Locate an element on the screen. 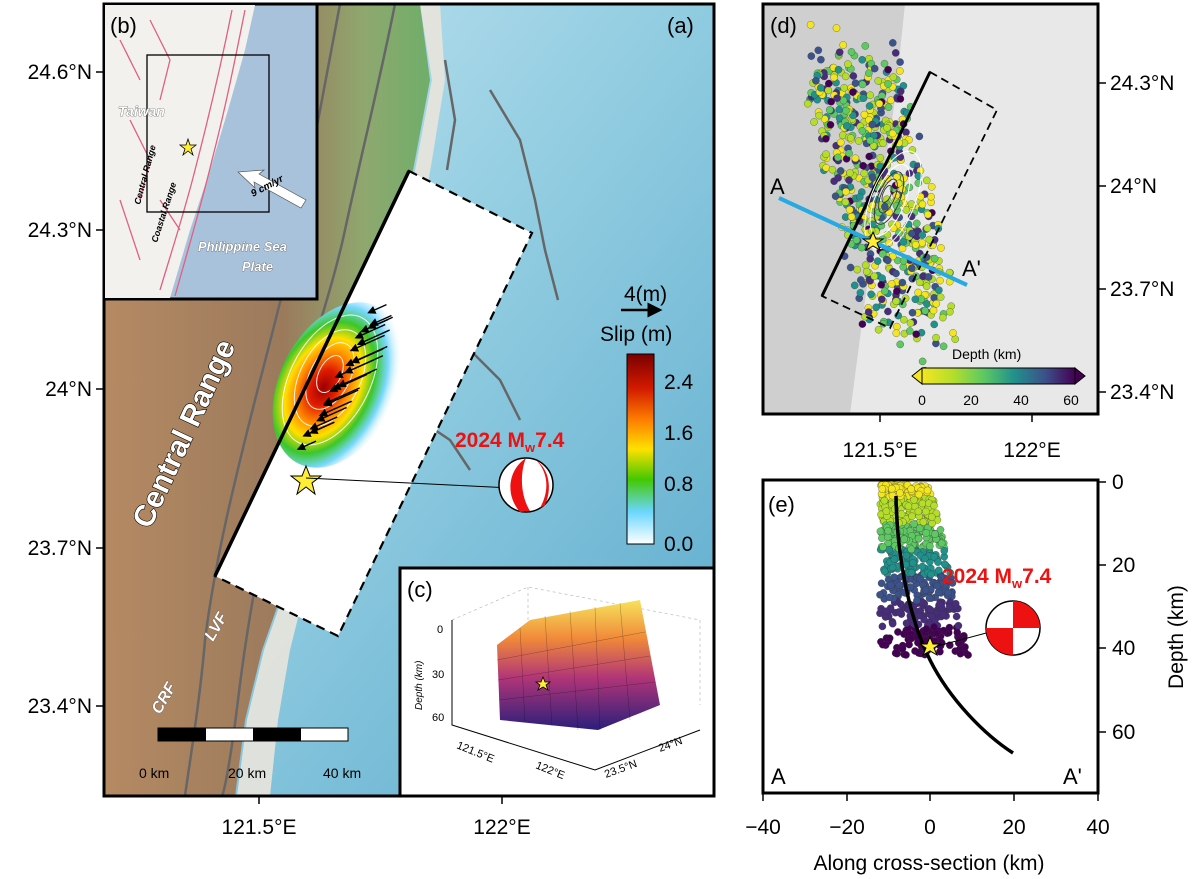 The image size is (1200, 879). beachball-a is located at coordinates (526, 485).